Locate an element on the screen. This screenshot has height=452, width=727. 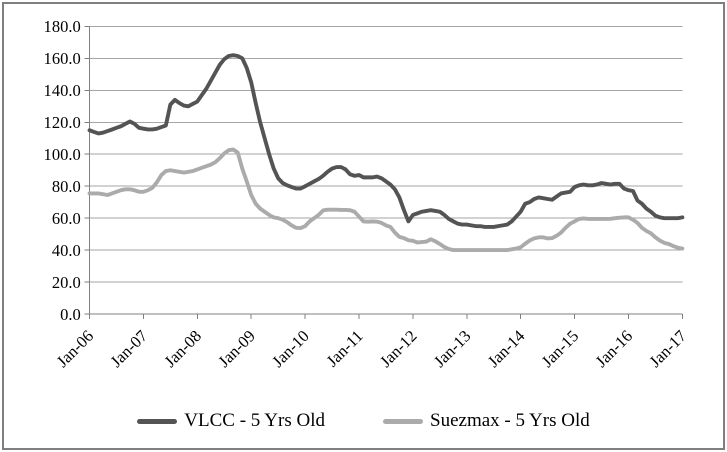
legend-line-swatch-suezmax is located at coordinates (403, 421).